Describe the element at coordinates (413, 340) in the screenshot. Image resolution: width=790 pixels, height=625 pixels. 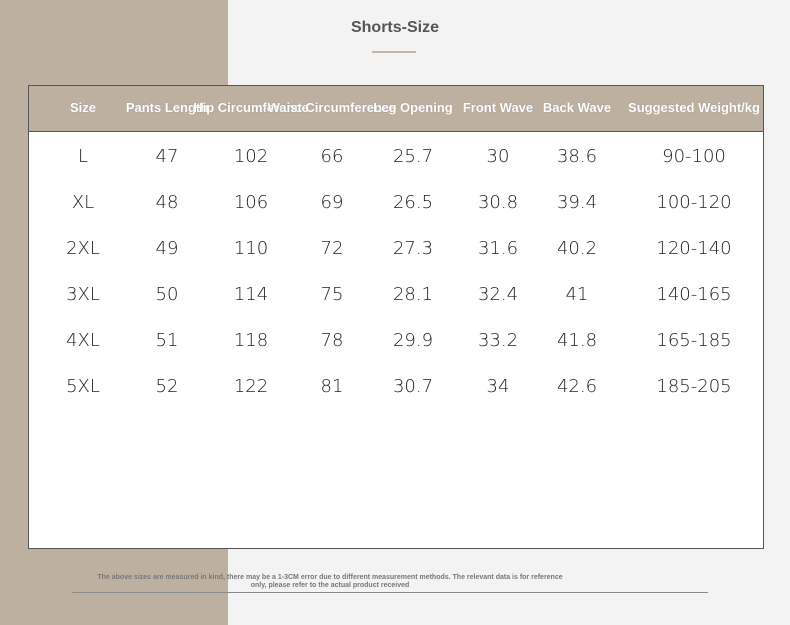
I see `table-cell: 29.9` at that location.